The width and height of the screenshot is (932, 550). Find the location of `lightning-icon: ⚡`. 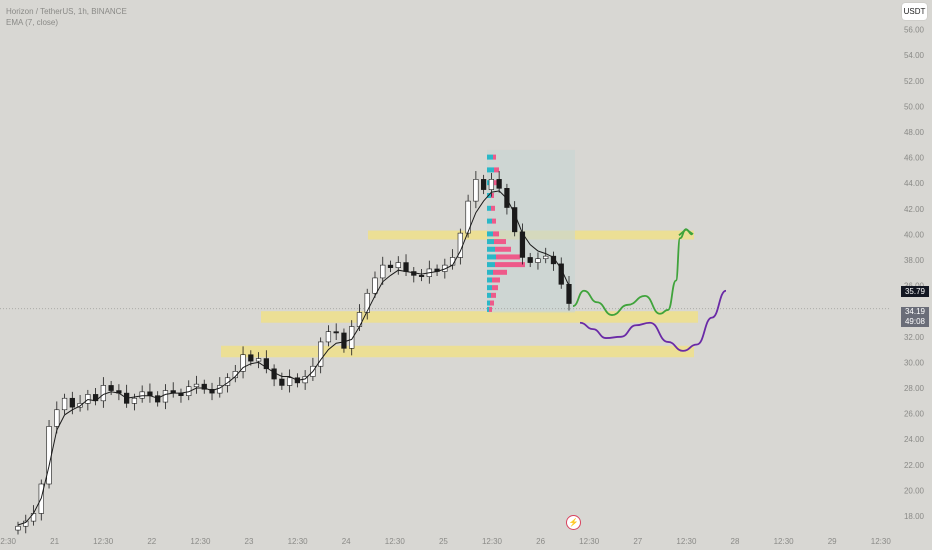

lightning-icon: ⚡ is located at coordinates (573, 522).